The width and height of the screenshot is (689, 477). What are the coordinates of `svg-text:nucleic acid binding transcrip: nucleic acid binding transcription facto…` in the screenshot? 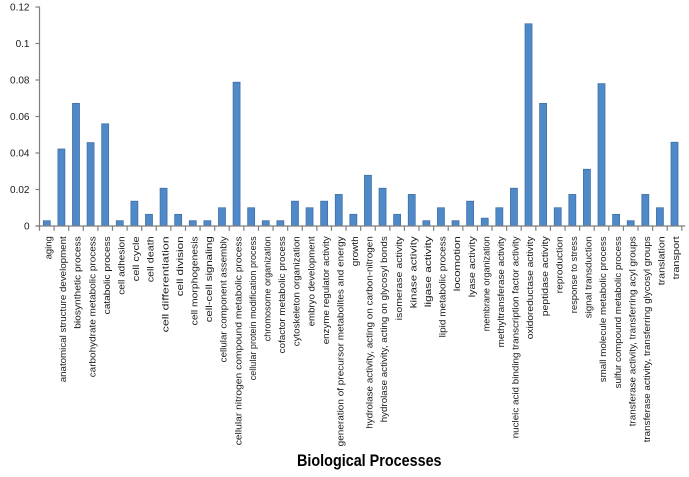 It's located at (516, 337).